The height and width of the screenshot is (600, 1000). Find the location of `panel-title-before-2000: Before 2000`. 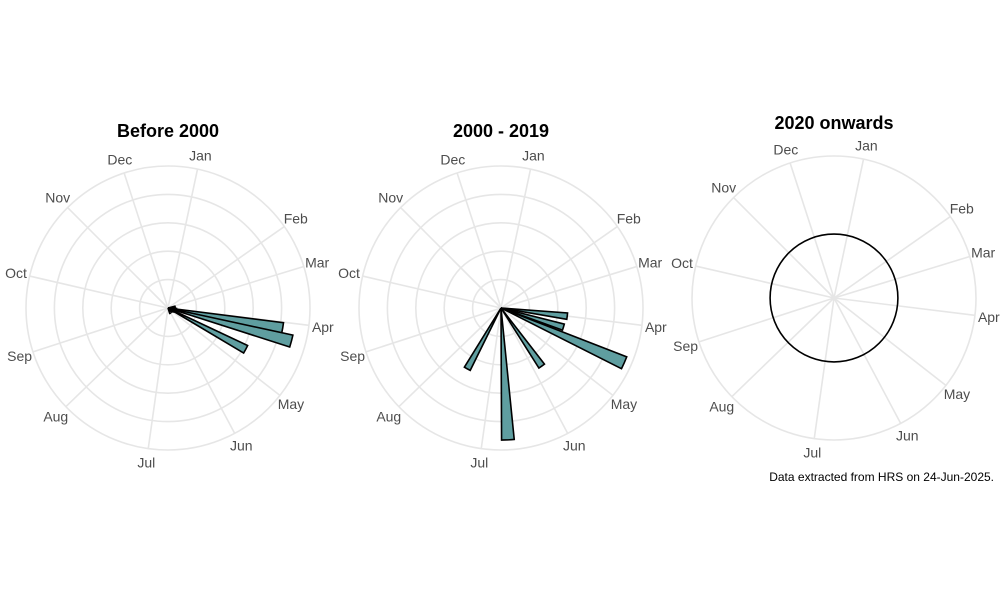

panel-title-before-2000: Before 2000 is located at coordinates (168, 131).